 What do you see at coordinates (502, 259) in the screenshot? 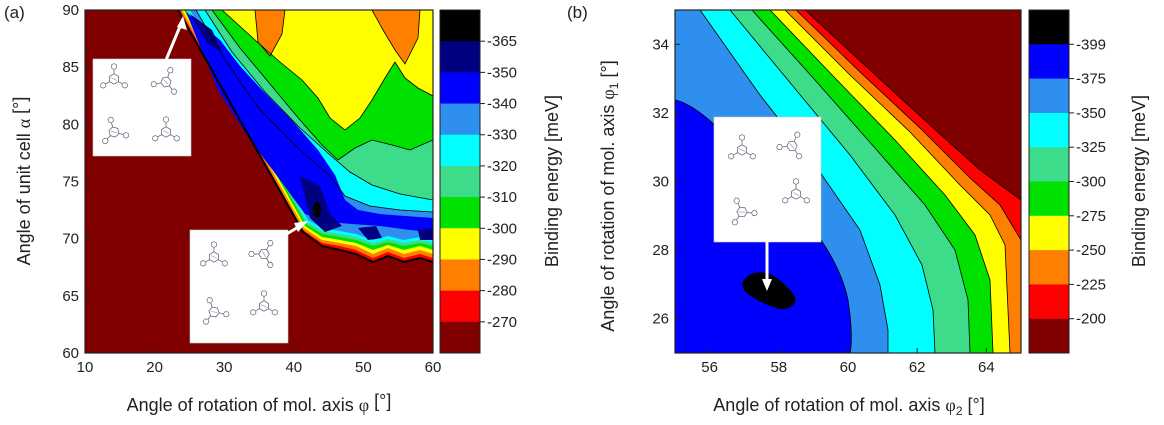
I see `colorbar-label: -290` at bounding box center [502, 259].